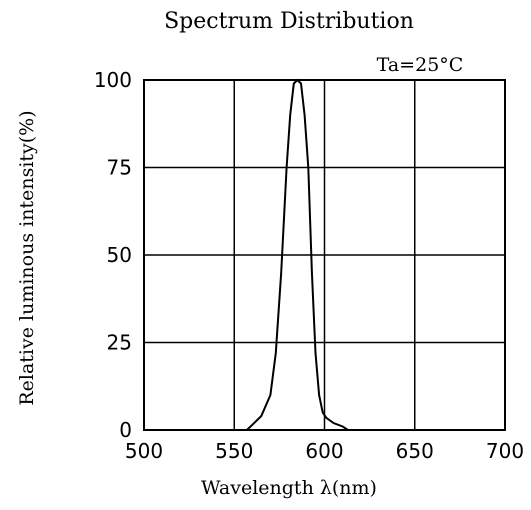 Image resolution: width=531 pixels, height=510 pixels. I want to click on x-tick-label: 700, so click(505, 451).